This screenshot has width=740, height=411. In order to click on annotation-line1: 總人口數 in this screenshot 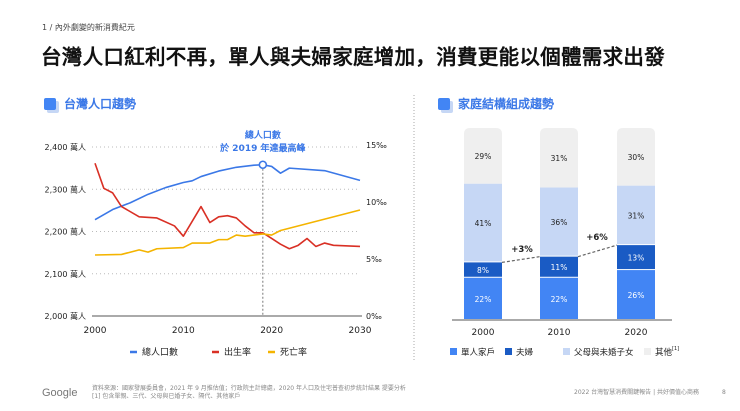, I will do `click(263, 135)`.